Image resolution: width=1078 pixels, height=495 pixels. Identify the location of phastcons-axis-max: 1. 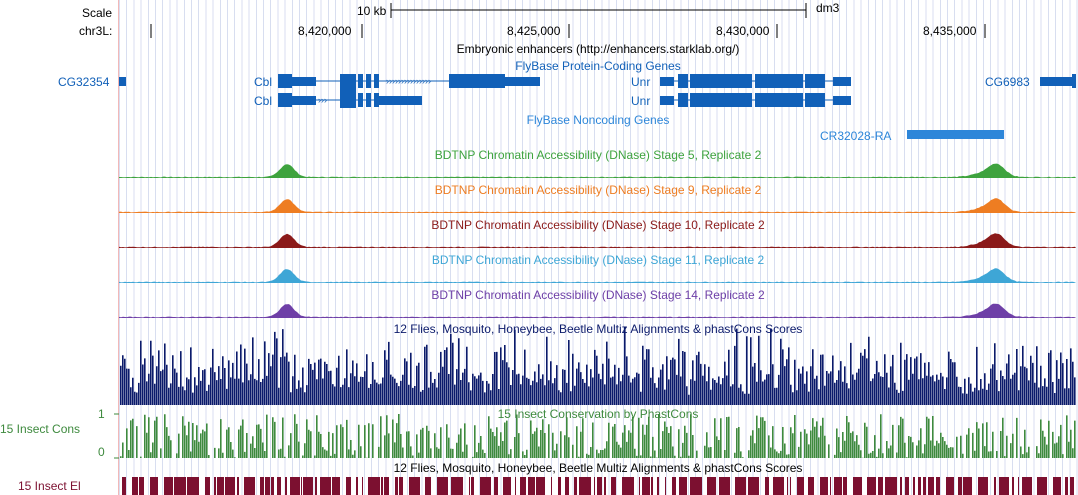
(101, 414).